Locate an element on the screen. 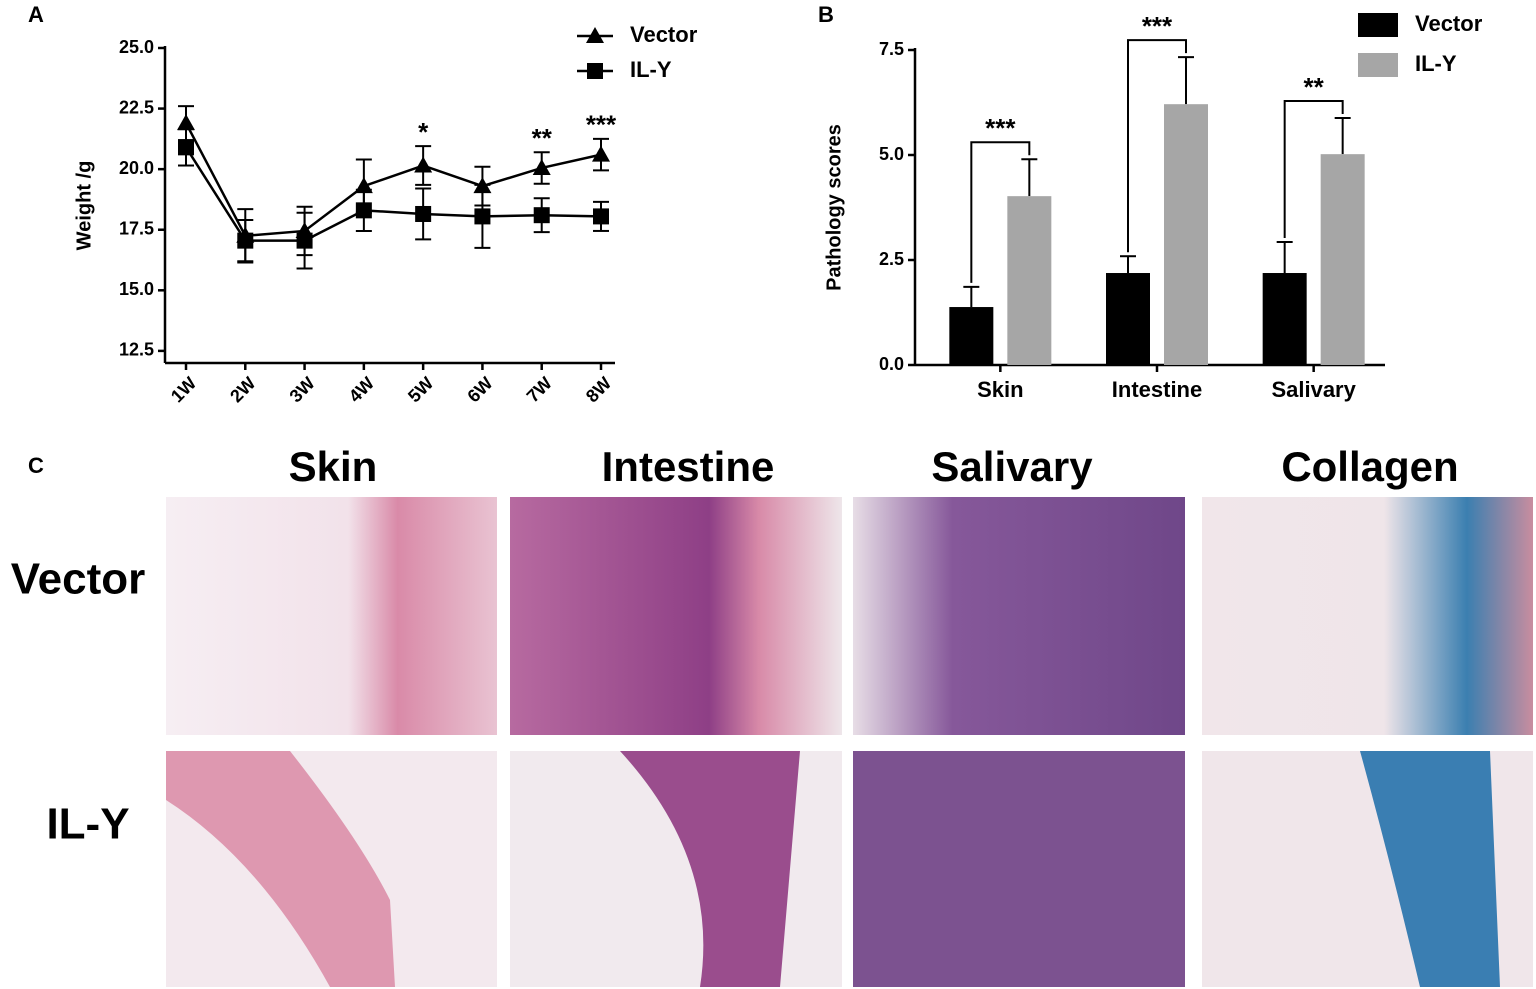  column-title: Skin is located at coordinates (333, 466).